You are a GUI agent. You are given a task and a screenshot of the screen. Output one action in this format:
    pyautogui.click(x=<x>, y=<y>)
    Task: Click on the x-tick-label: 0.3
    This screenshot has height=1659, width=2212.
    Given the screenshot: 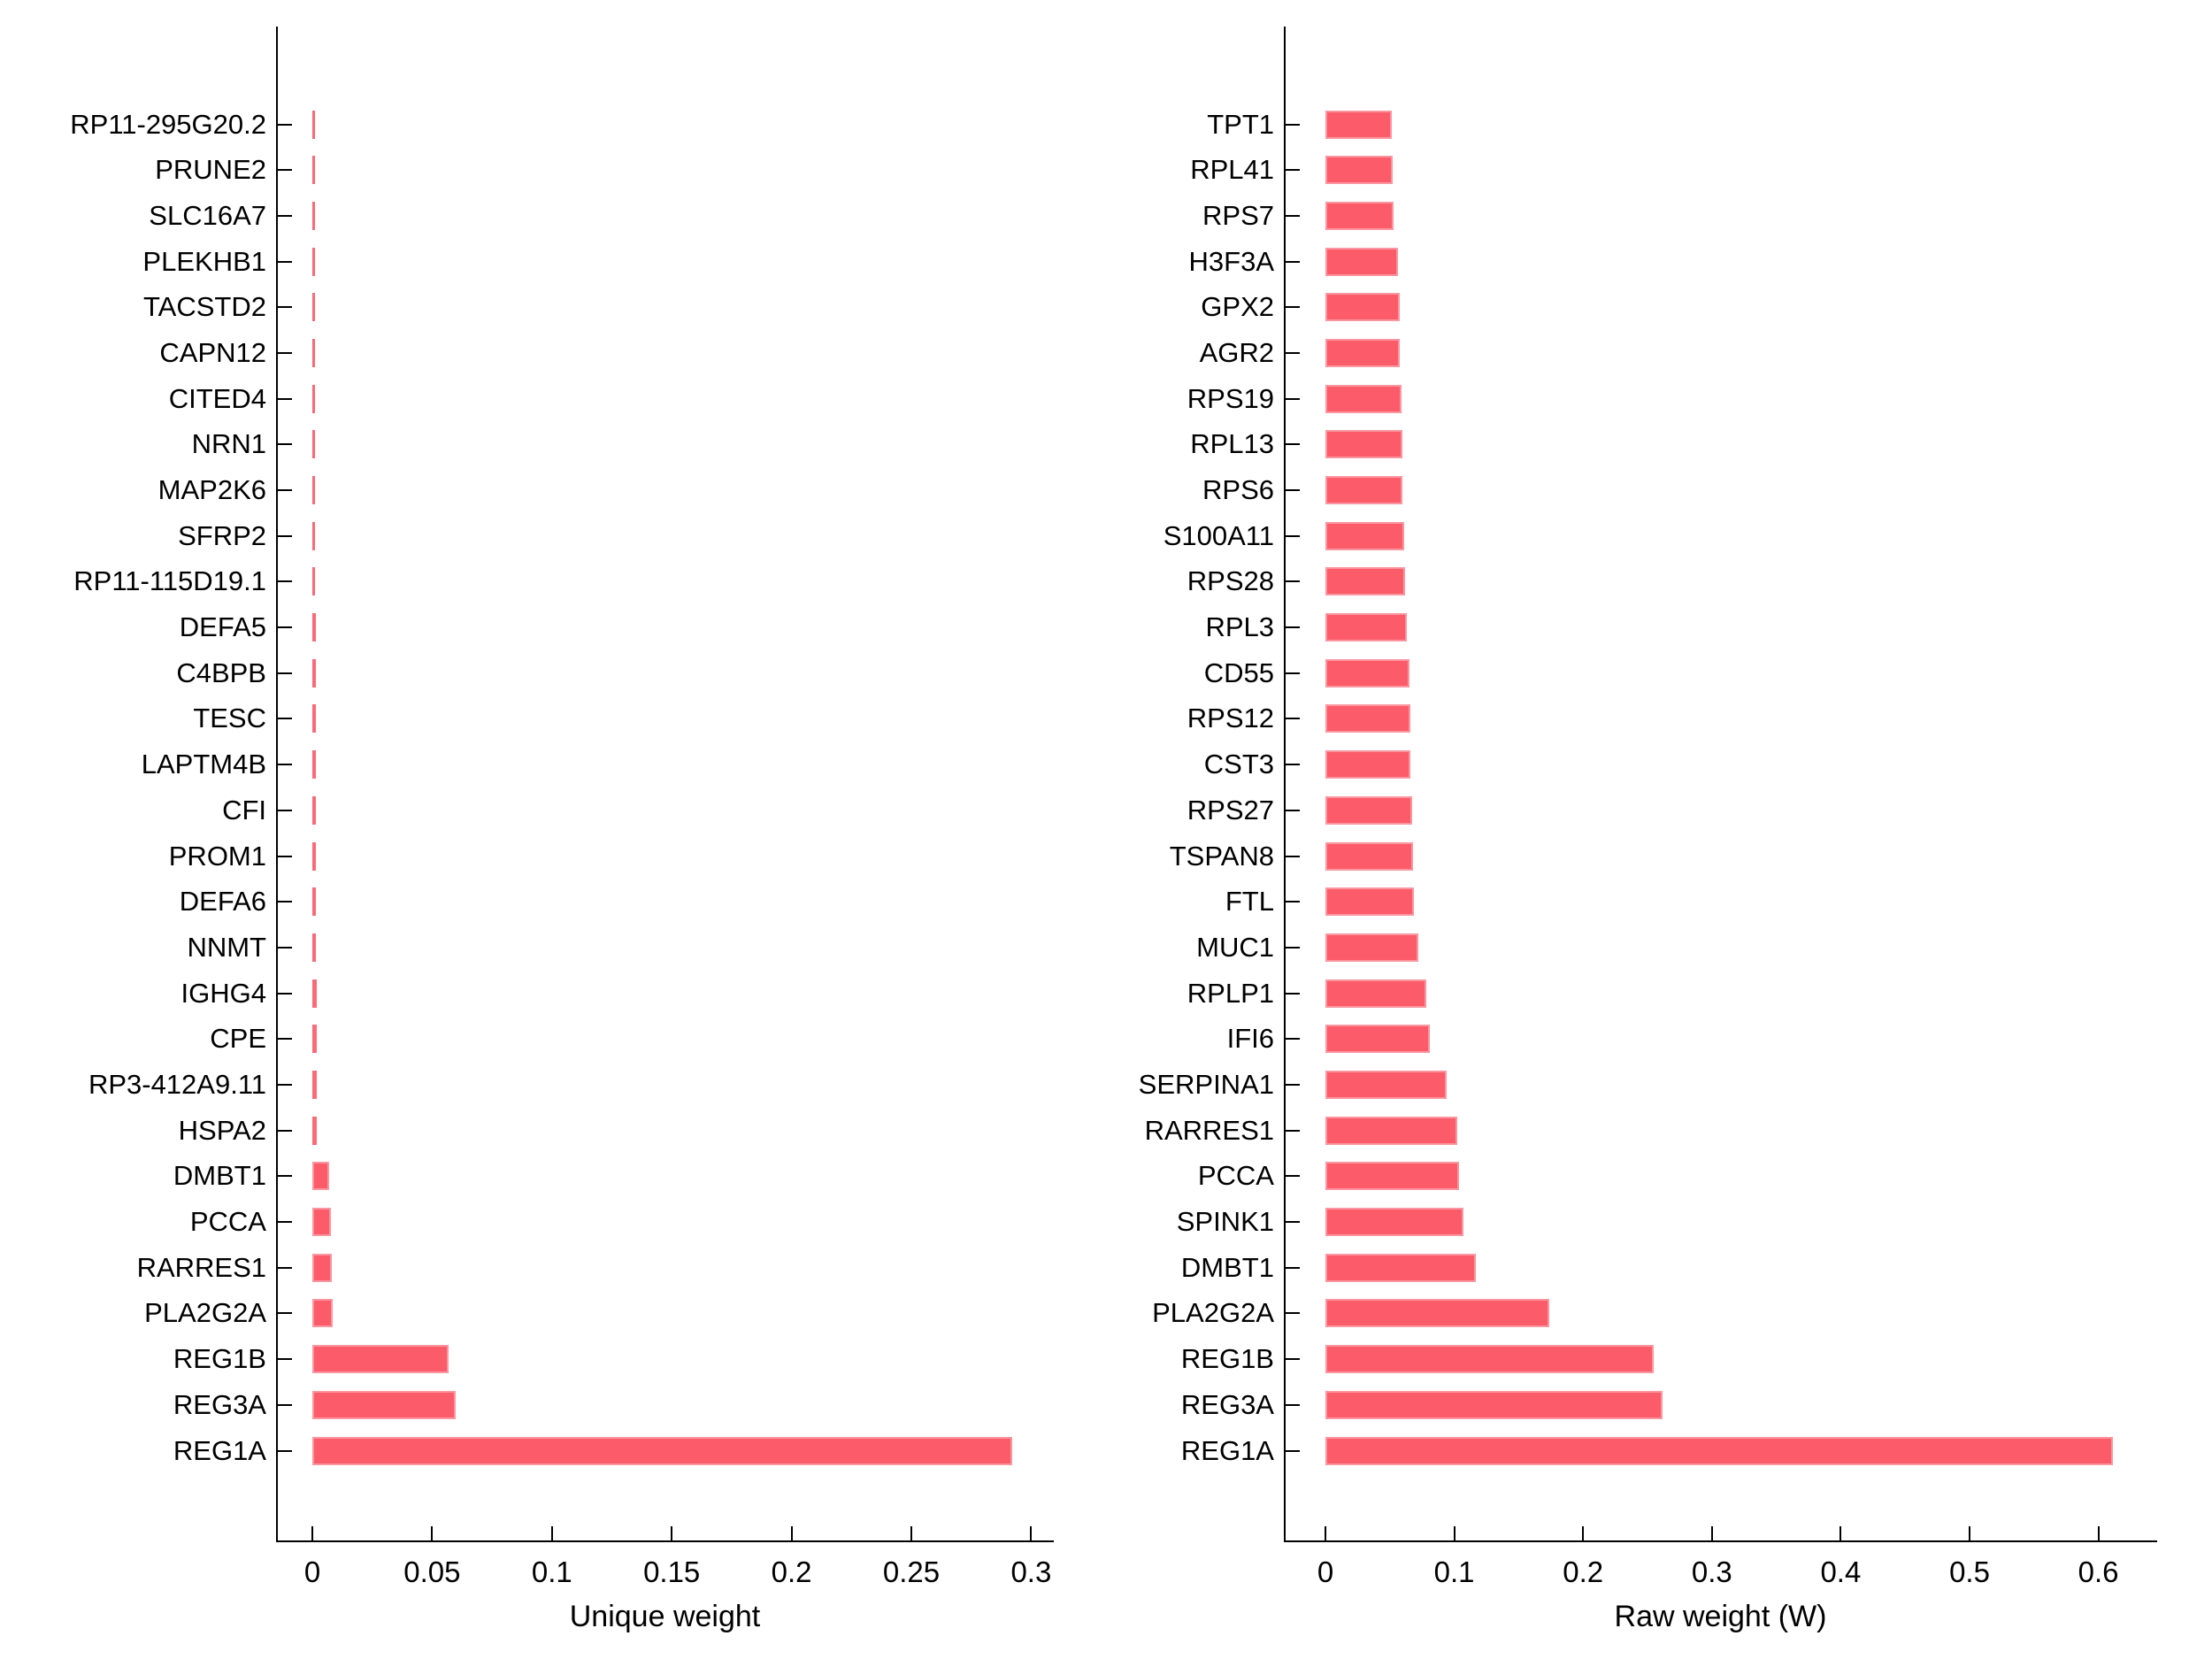 What is the action you would take?
    pyautogui.click(x=1031, y=1571)
    